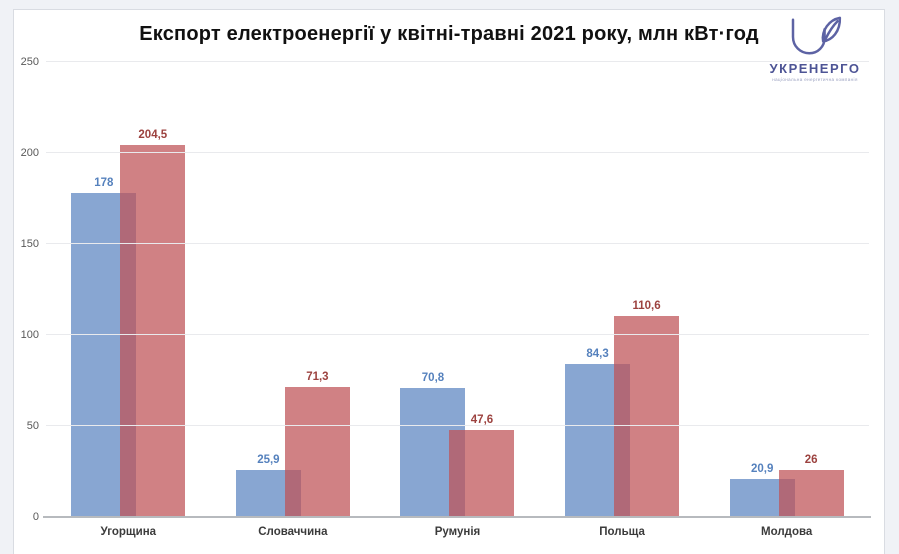 Image resolution: width=899 pixels, height=554 pixels. I want to click on bar-pair: 20,9 26, so click(786, 289).